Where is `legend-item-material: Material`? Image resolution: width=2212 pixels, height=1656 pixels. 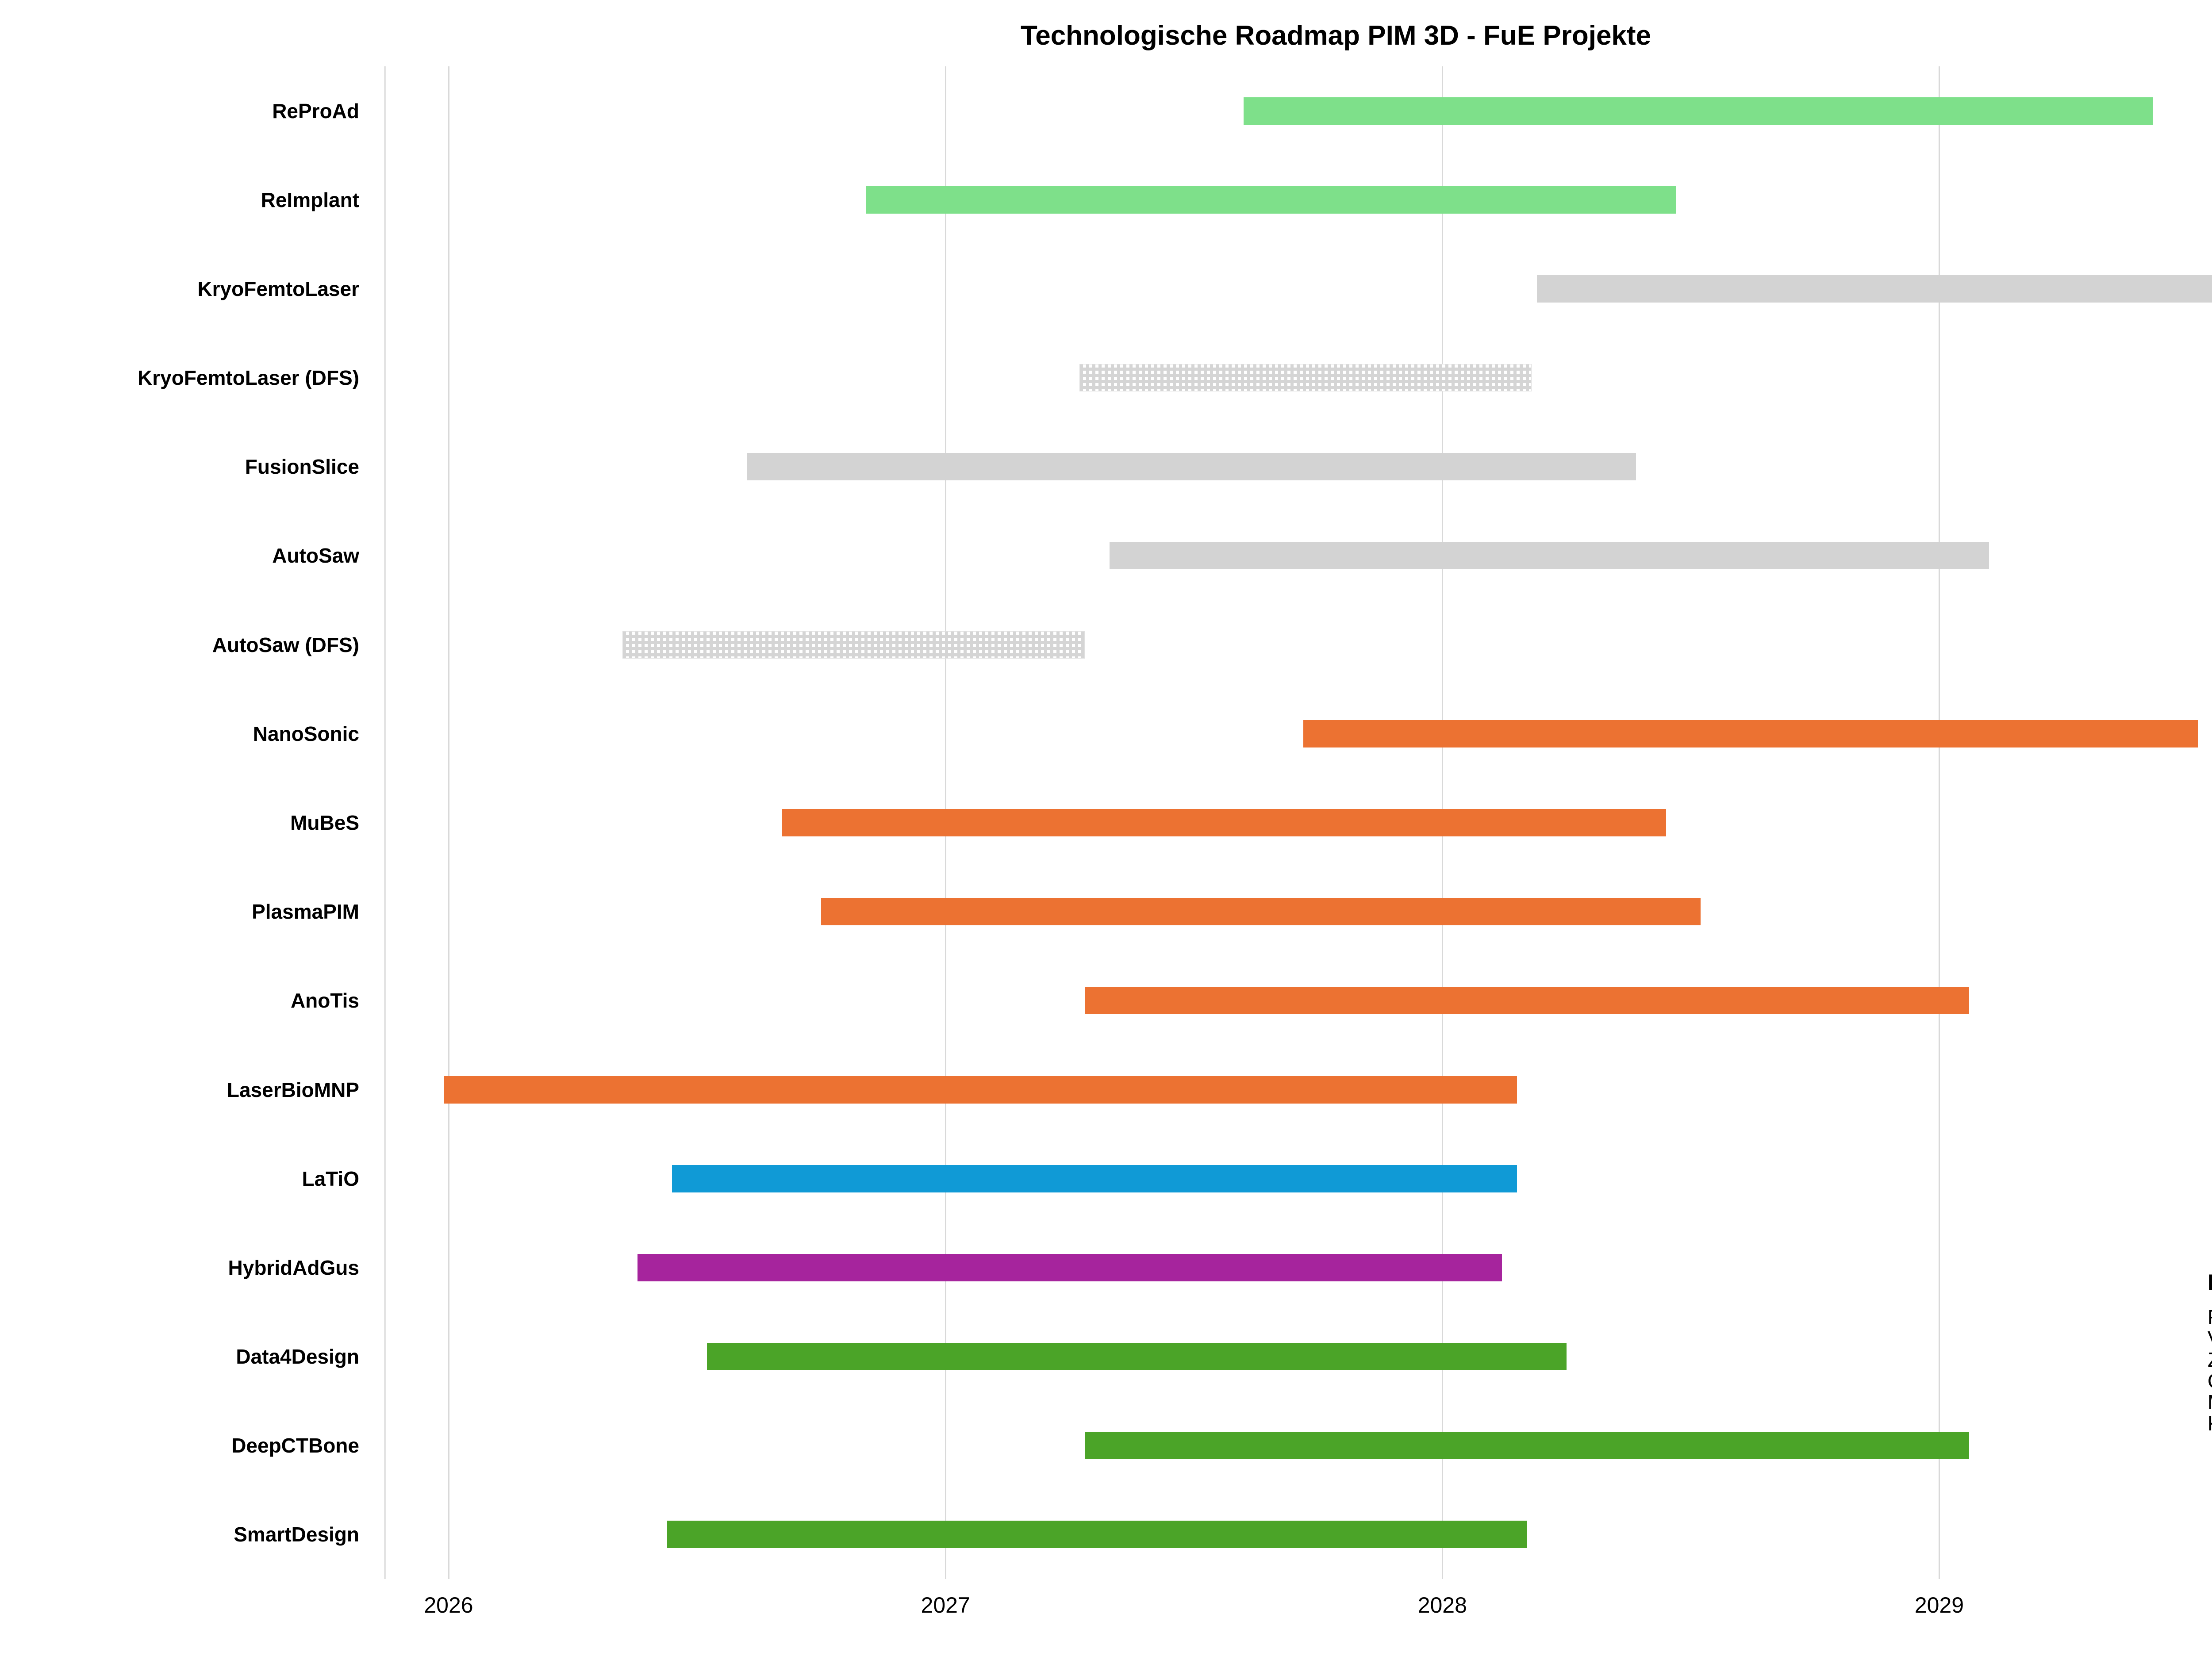 legend-item-material: Material is located at coordinates (2210, 1402).